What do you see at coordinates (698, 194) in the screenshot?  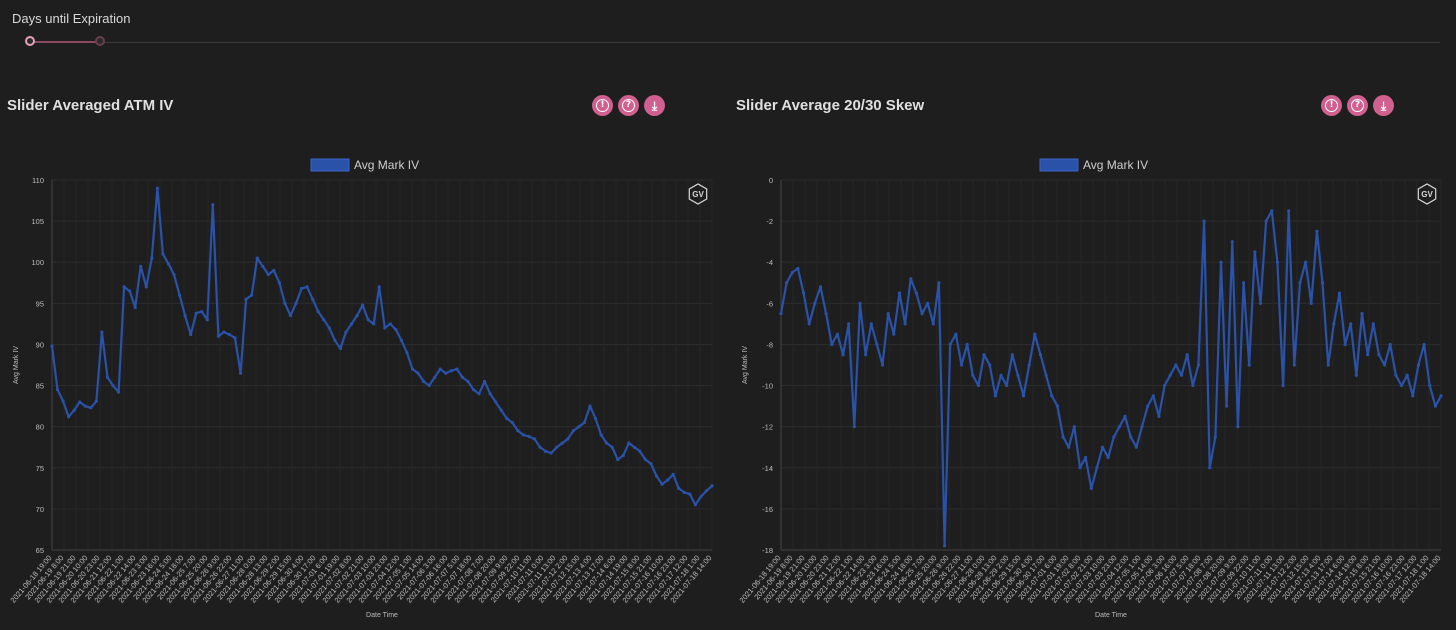 I see `gv-badge-text: GV` at bounding box center [698, 194].